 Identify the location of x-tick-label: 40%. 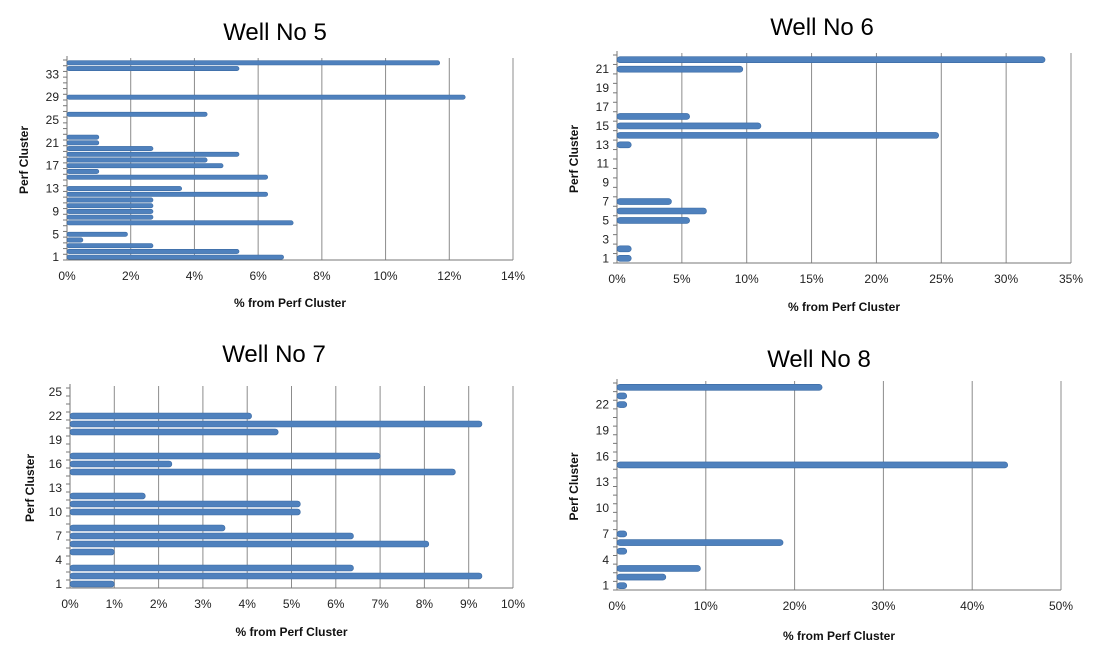
(972, 606).